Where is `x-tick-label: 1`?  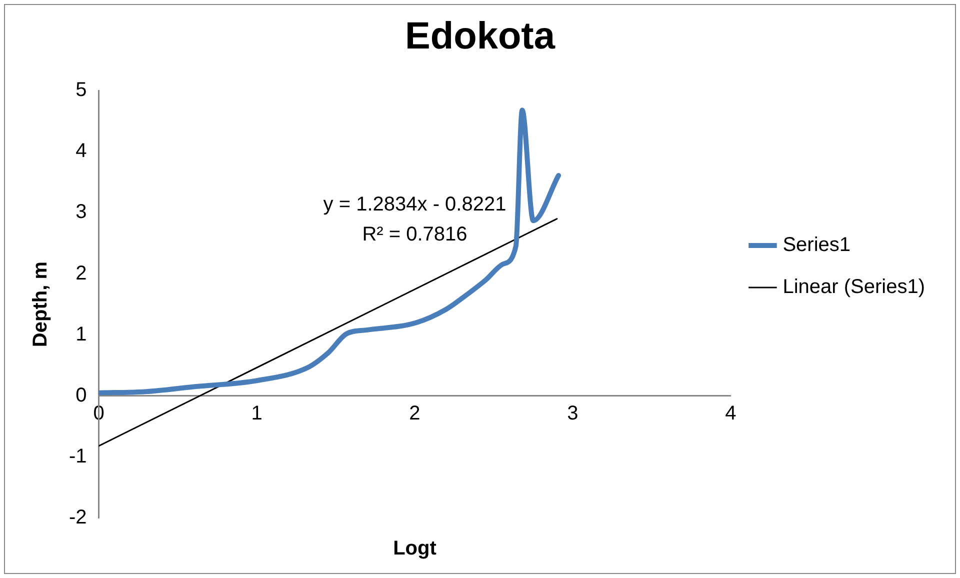 x-tick-label: 1 is located at coordinates (256, 413).